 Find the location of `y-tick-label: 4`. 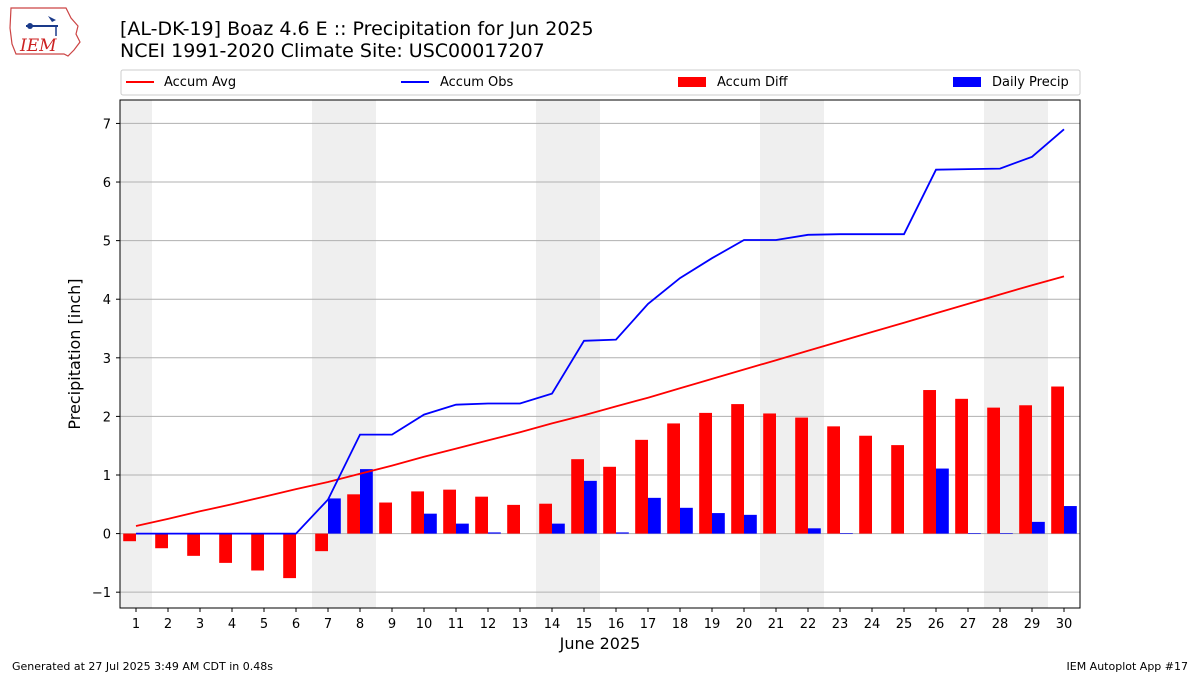

y-tick-label: 4 is located at coordinates (107, 300).